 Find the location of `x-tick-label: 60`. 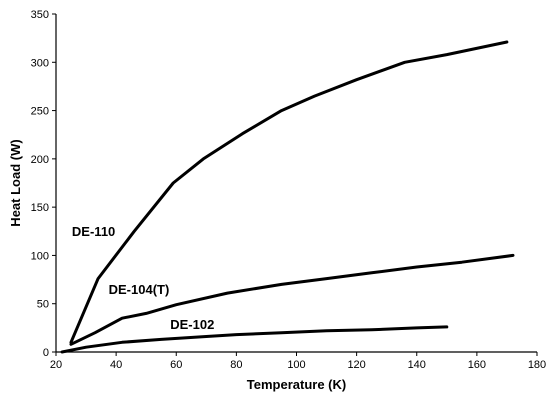

x-tick-label: 60 is located at coordinates (176, 365).